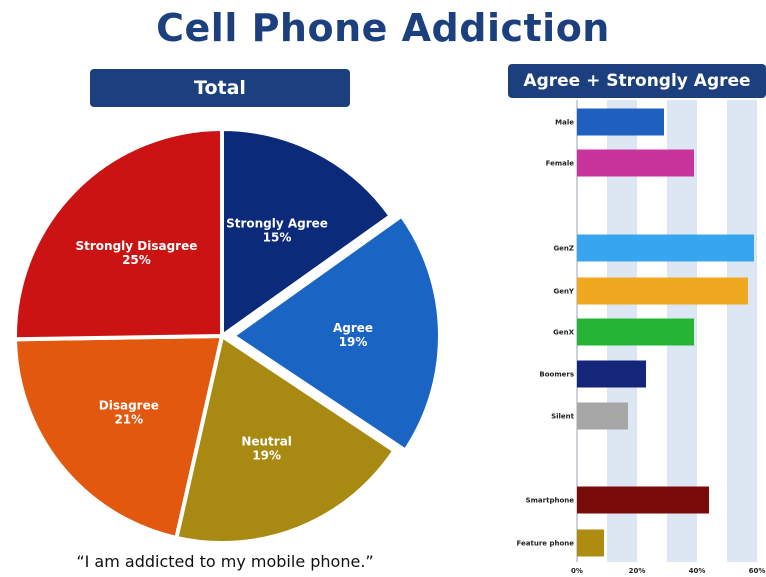  Describe the element at coordinates (563, 333) in the screenshot. I see `bar-label-genx: GenX` at that location.